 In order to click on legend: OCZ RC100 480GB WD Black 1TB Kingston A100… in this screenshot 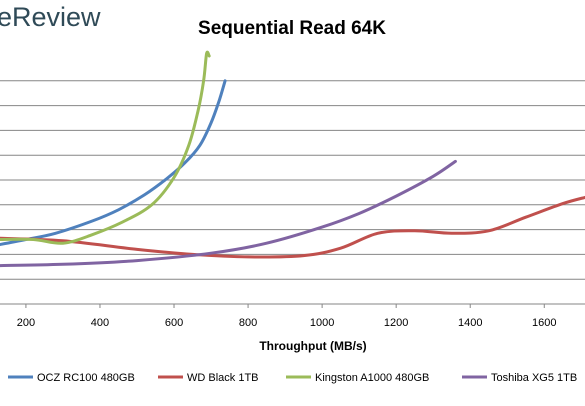, I will do `click(292, 378)`.